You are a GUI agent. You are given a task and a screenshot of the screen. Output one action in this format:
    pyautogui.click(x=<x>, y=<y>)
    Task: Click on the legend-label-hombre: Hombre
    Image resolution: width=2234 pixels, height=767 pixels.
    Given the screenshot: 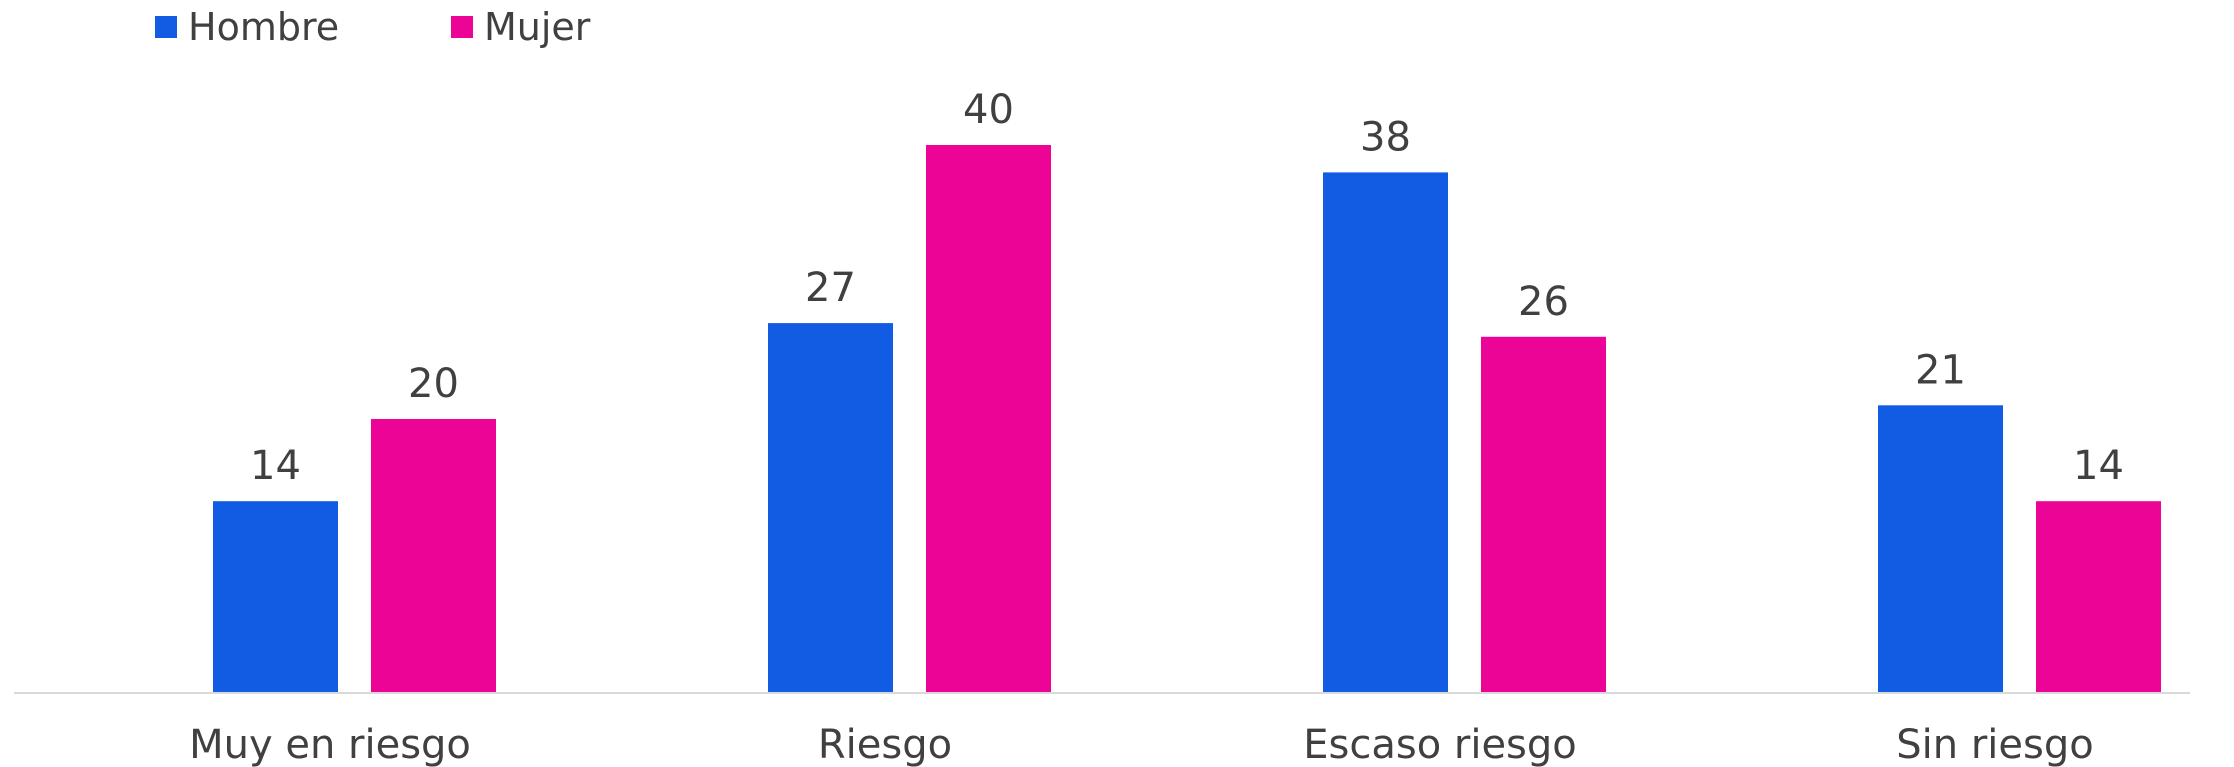 What is the action you would take?
    pyautogui.click(x=263, y=27)
    